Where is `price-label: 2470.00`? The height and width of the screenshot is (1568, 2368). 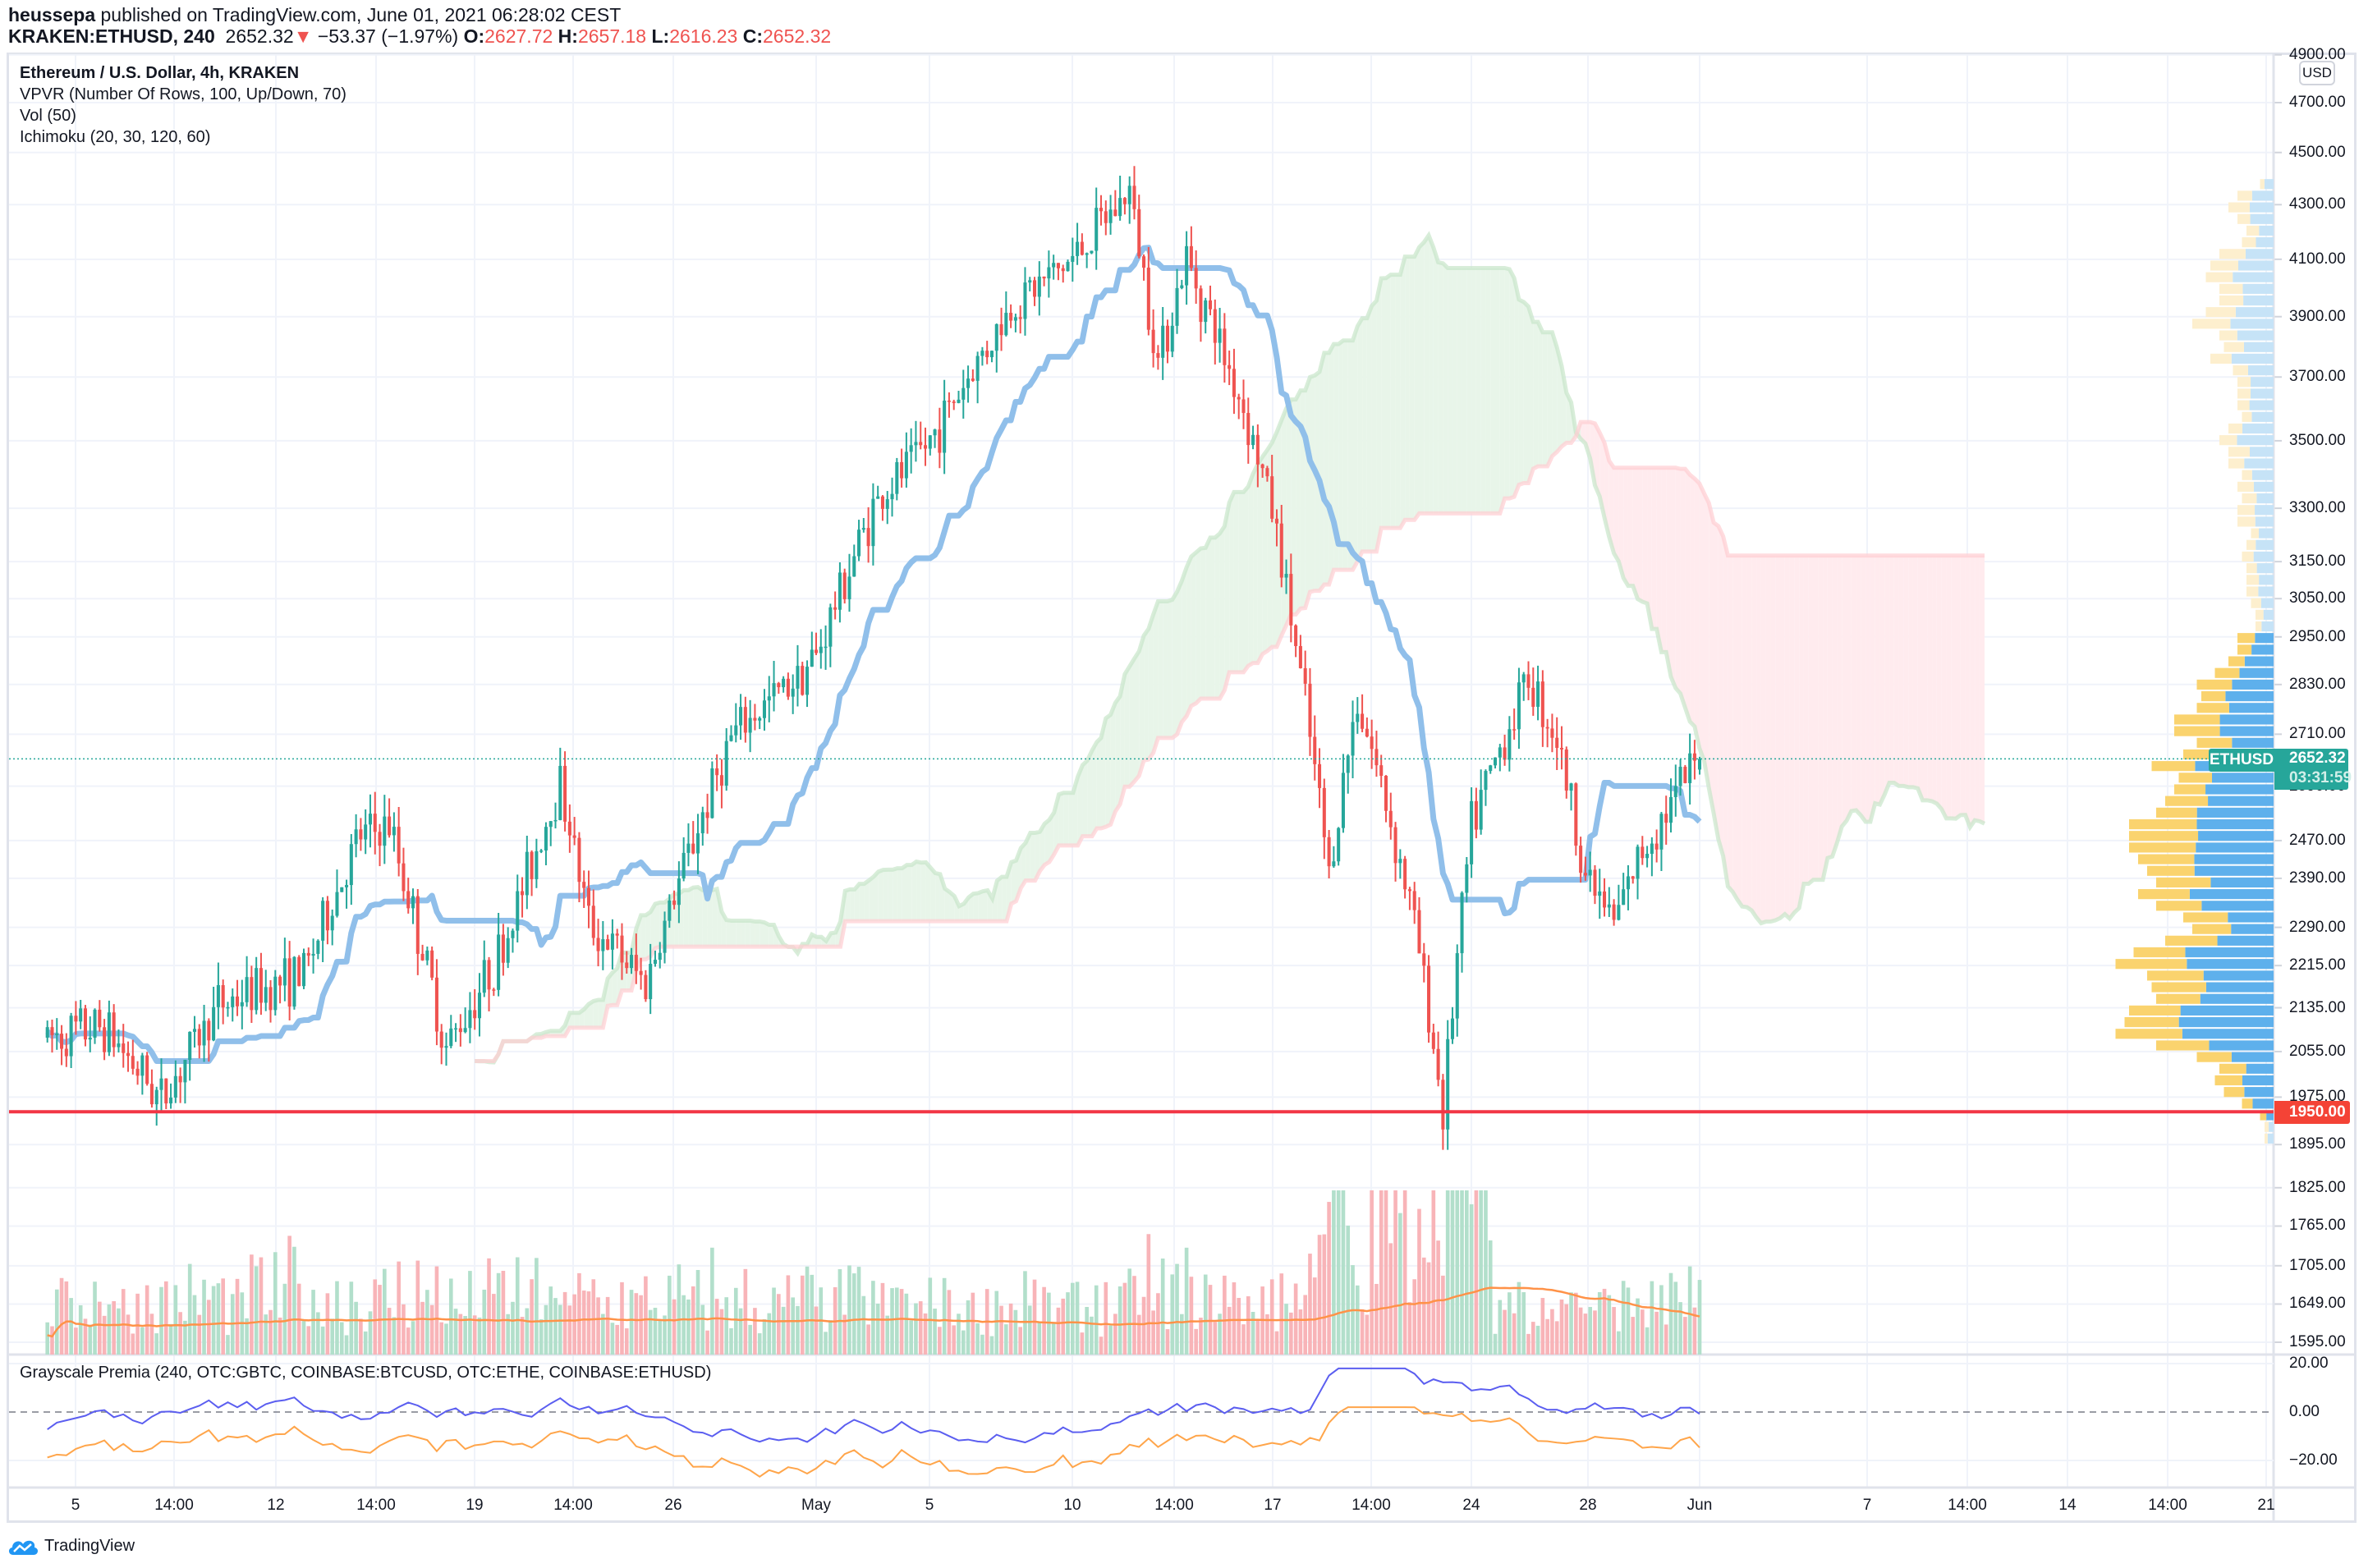 price-label: 2470.00 is located at coordinates (2317, 840).